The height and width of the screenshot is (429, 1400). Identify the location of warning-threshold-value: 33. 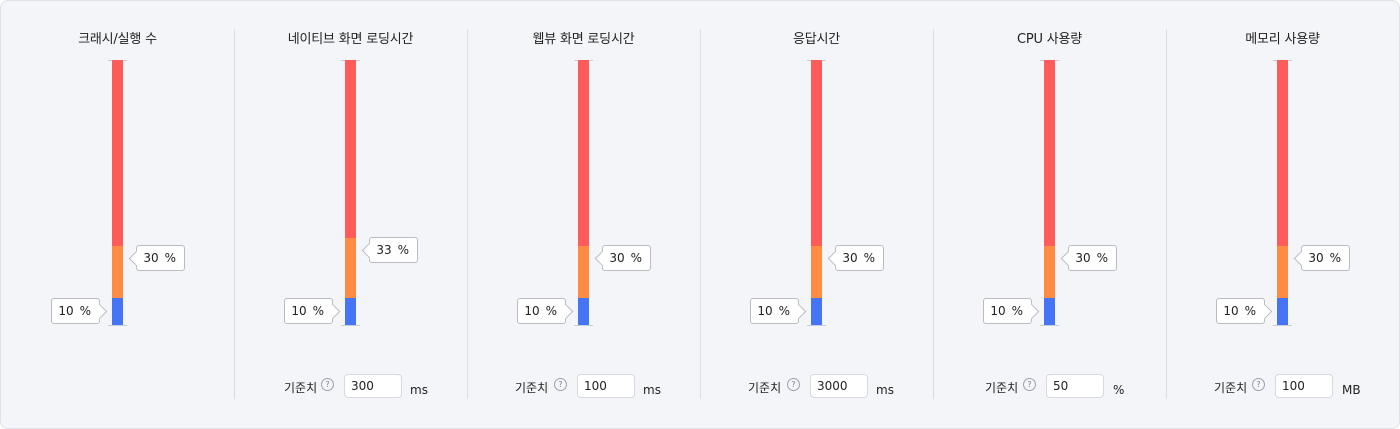
(384, 250).